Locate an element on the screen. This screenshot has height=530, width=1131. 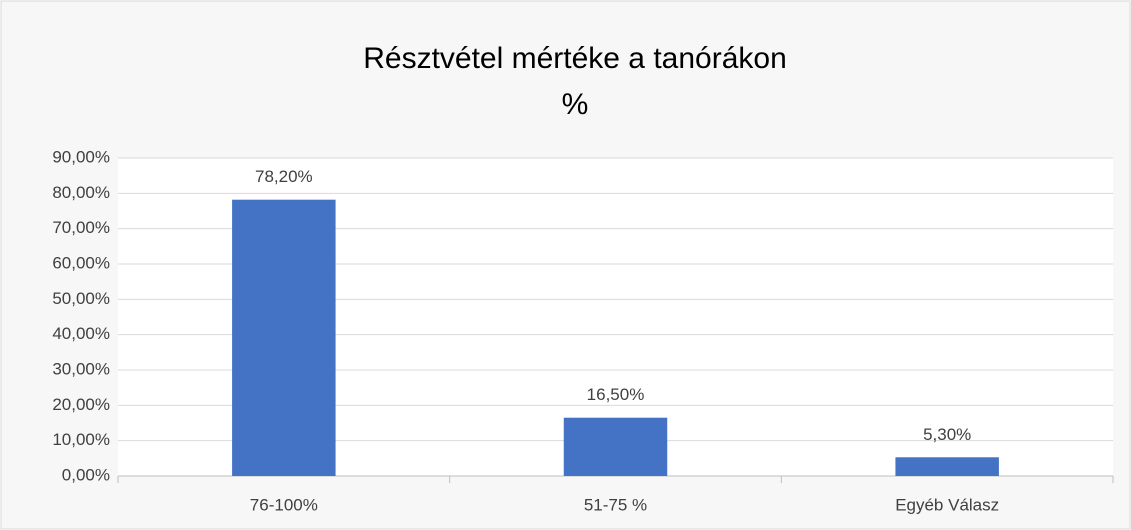
y-tick-label: 70,00% is located at coordinates (81, 227).